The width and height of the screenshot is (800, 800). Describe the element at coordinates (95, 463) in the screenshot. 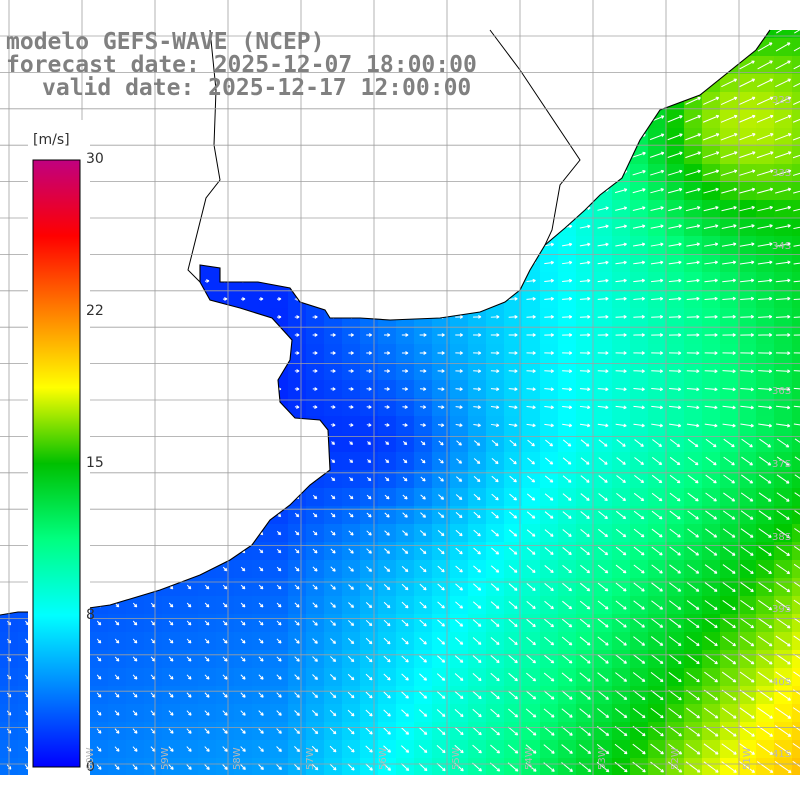

I see `colorbar-tick-15: 15` at that location.